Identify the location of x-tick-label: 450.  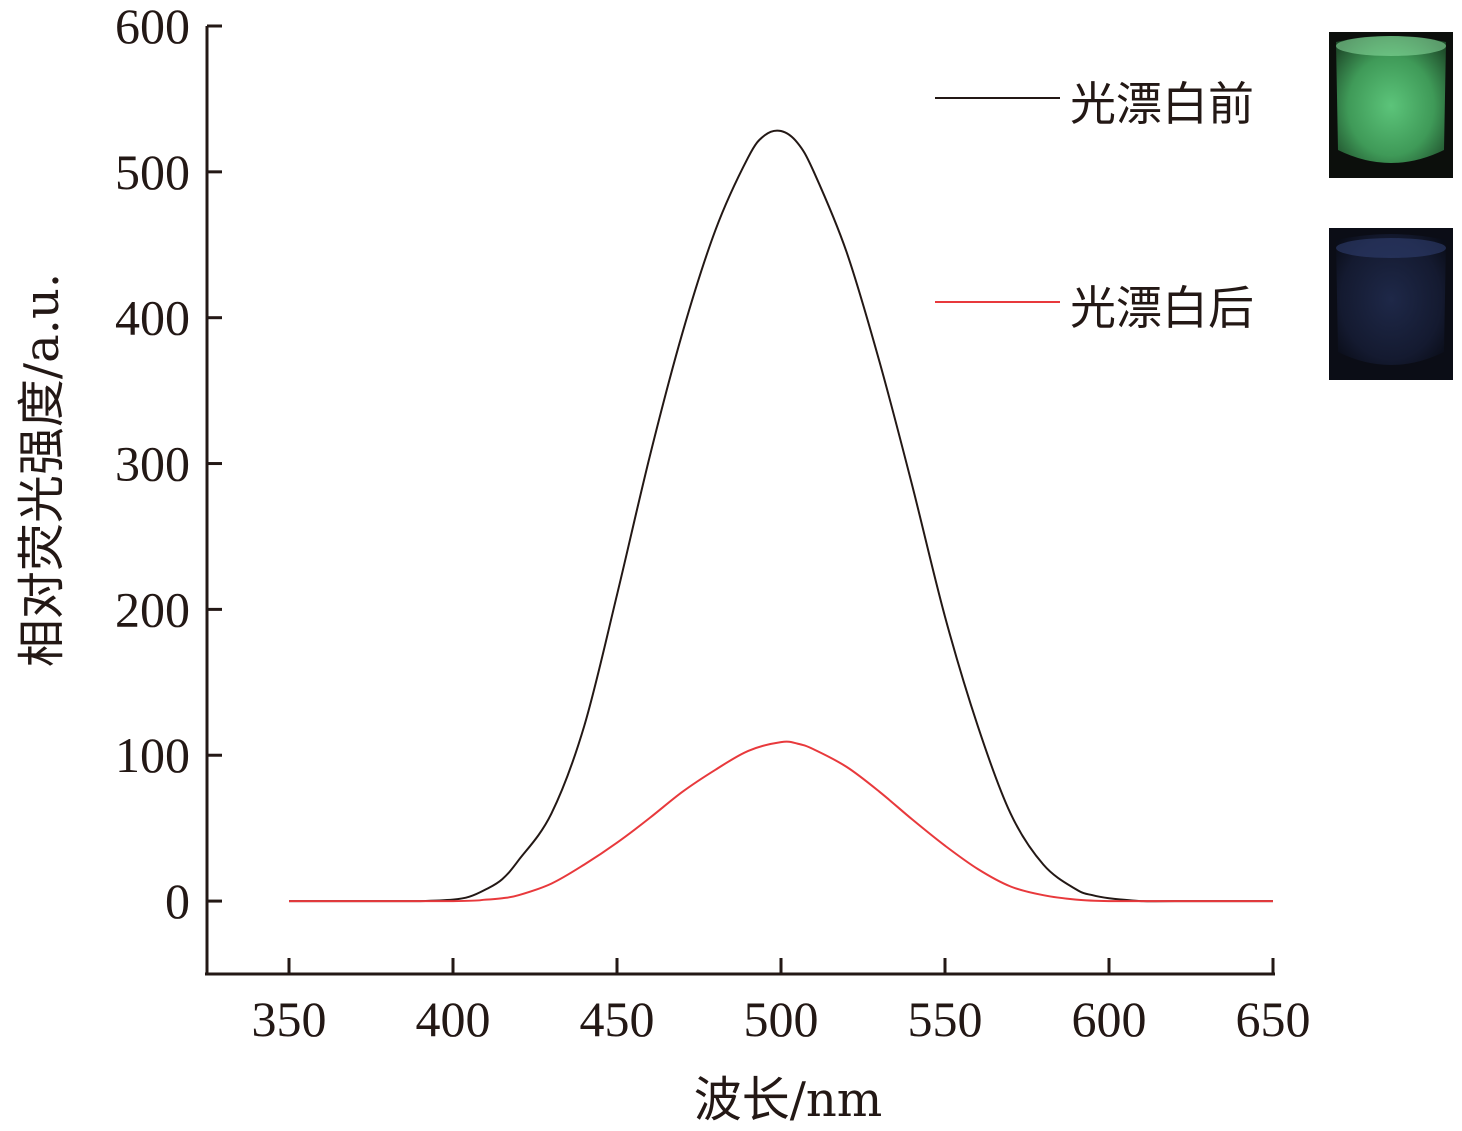
(617, 1019).